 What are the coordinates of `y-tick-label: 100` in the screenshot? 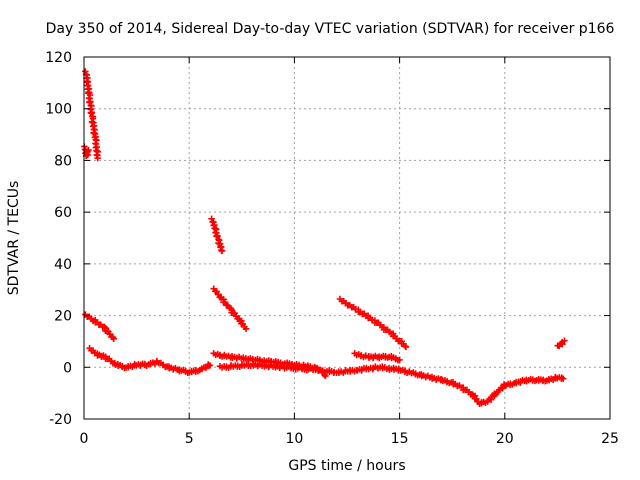 It's located at (58, 110).